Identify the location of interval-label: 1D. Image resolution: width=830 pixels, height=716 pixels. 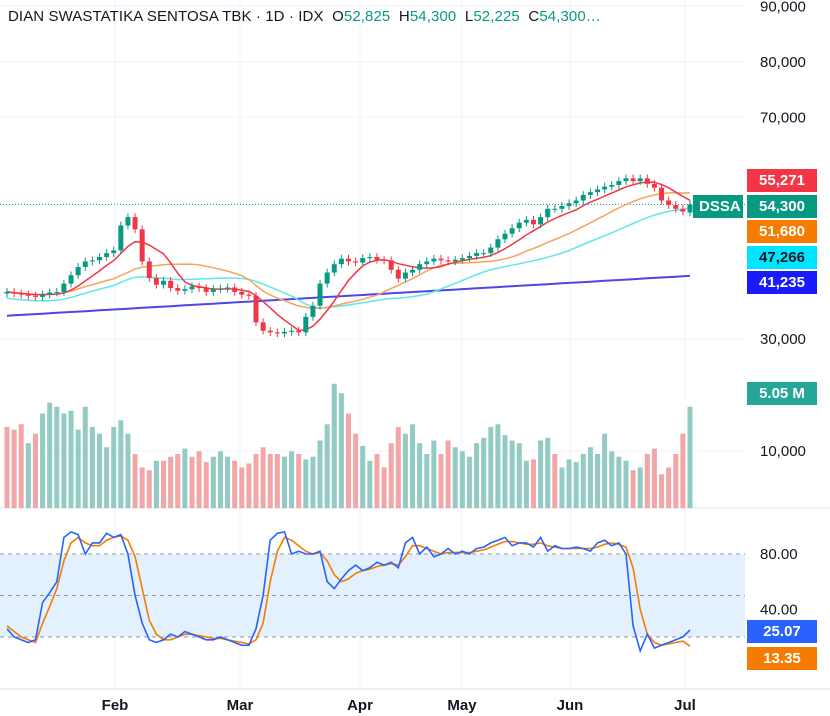
(275, 16).